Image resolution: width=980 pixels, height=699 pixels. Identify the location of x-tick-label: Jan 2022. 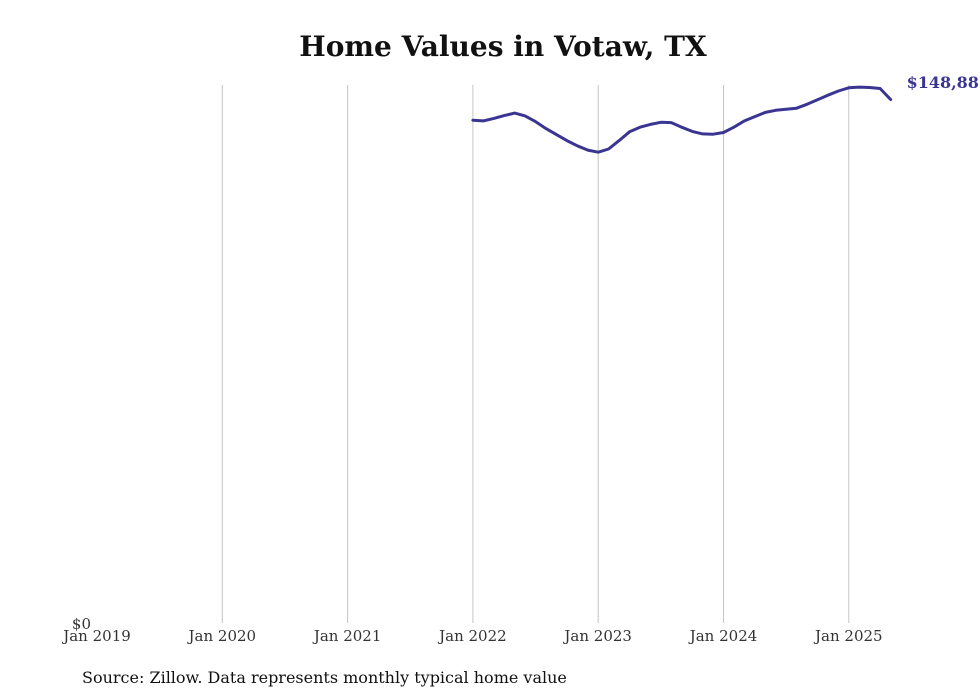
(472, 636).